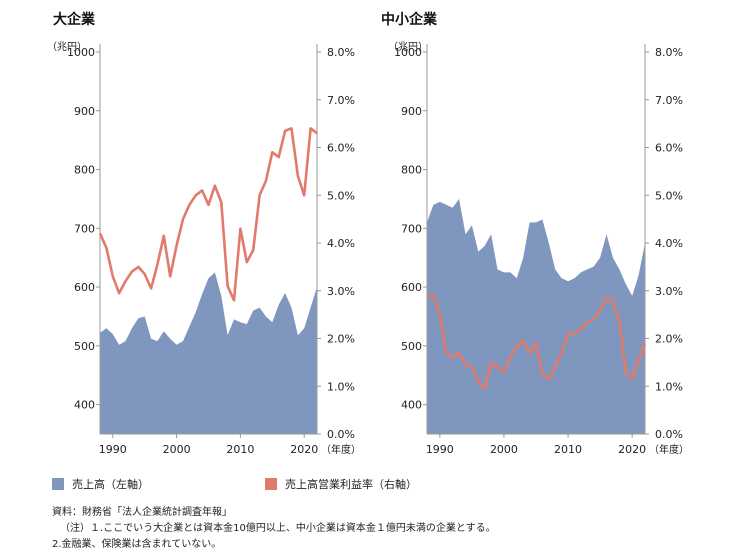  What do you see at coordinates (110, 484) in the screenshot?
I see `legend-label-sales: 売上高（左軸）` at bounding box center [110, 484].